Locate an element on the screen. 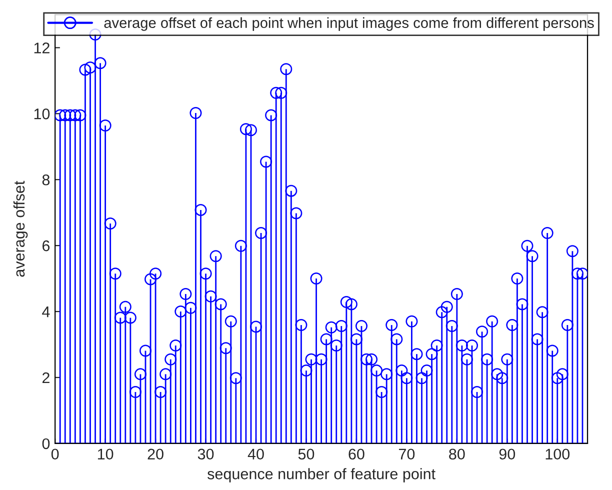  x-tick-label: 0 is located at coordinates (55, 454).